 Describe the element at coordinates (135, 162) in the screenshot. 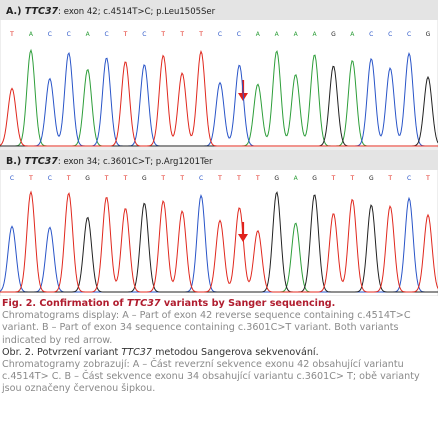

I see `detail: : exon 34; c.3601C>T; p.Arg1201Ter` at that location.